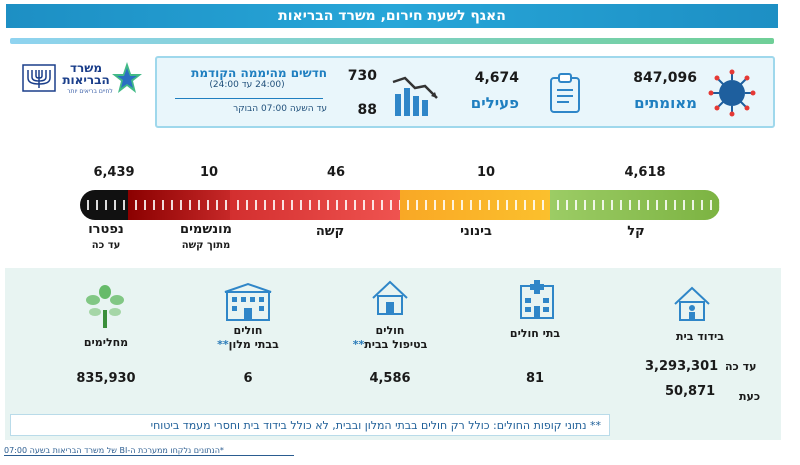 This screenshot has height=465, width=800. What do you see at coordinates (90, 91) in the screenshot?
I see `logo-tagline: לחיים בריאים יותר` at bounding box center [90, 91].